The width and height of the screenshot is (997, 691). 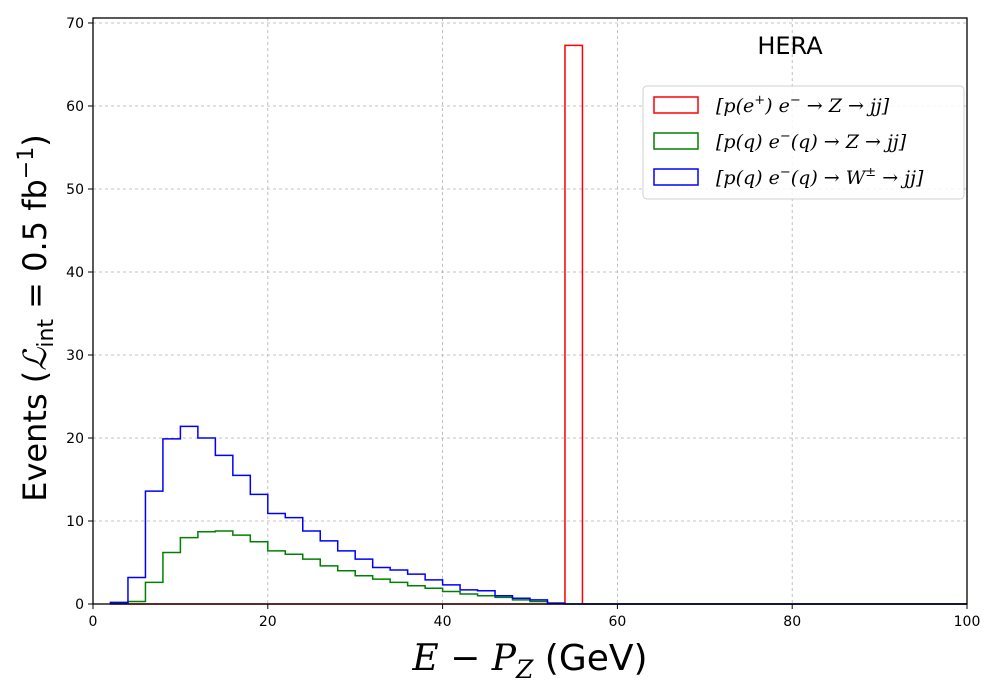 I want to click on y-tick-label-3: 30, so click(x=75, y=356).